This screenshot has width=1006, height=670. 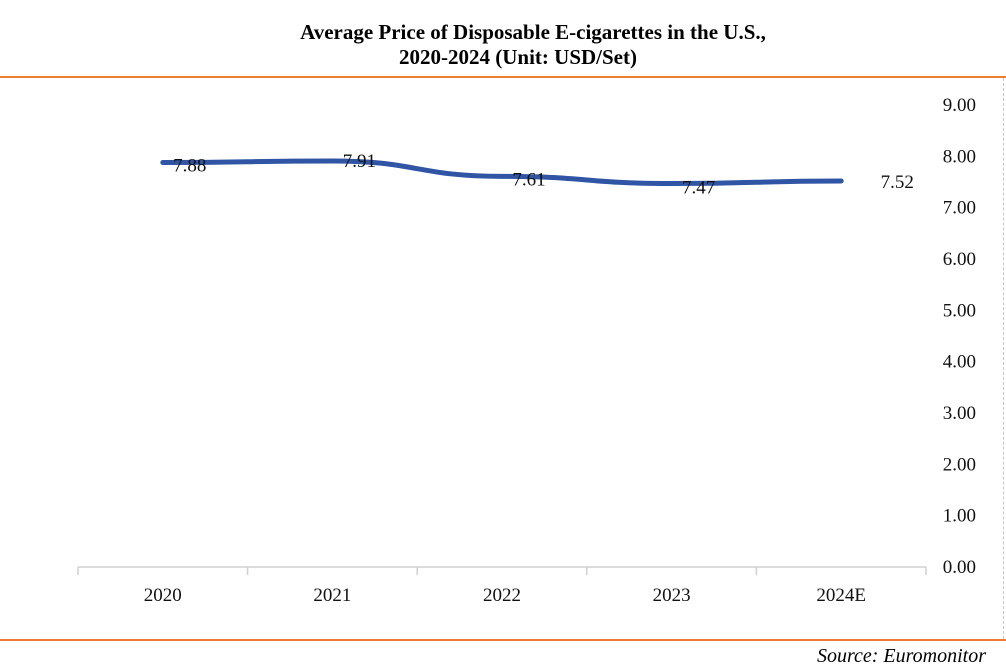 What do you see at coordinates (959, 259) in the screenshot?
I see `y-tick-label: 6.00` at bounding box center [959, 259].